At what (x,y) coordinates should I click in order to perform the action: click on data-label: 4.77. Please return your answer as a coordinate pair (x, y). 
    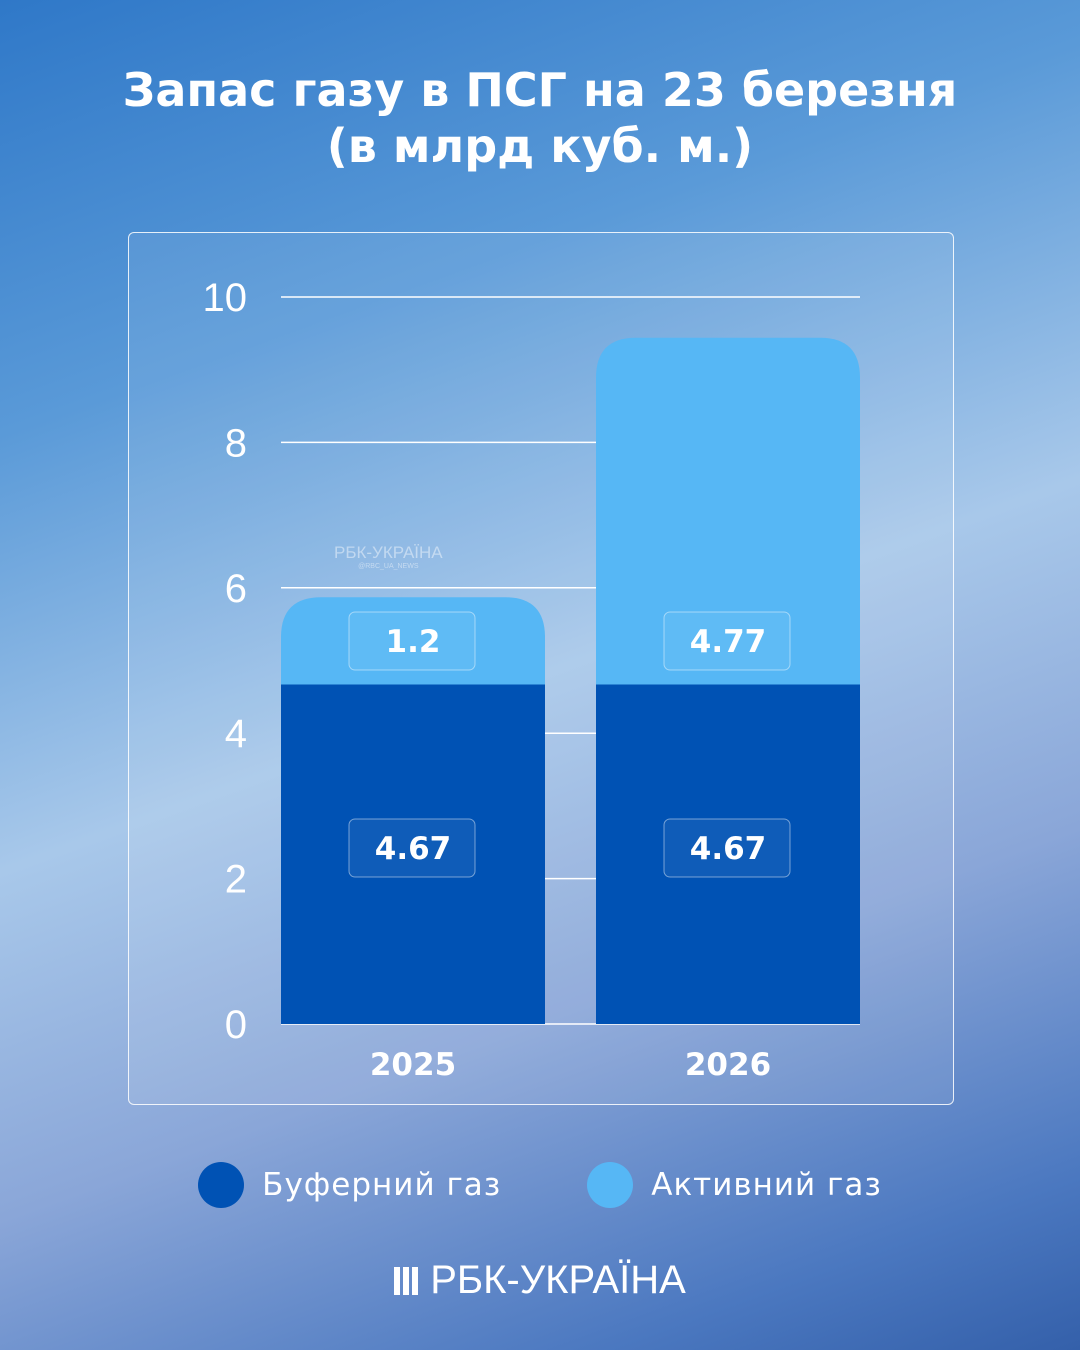
    Looking at the image, I should click on (728, 642).